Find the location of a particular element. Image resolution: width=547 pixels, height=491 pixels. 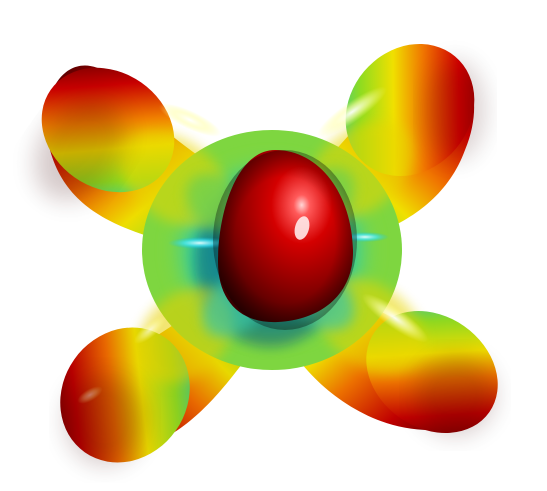

specular-top-right is located at coordinates (352, 112).